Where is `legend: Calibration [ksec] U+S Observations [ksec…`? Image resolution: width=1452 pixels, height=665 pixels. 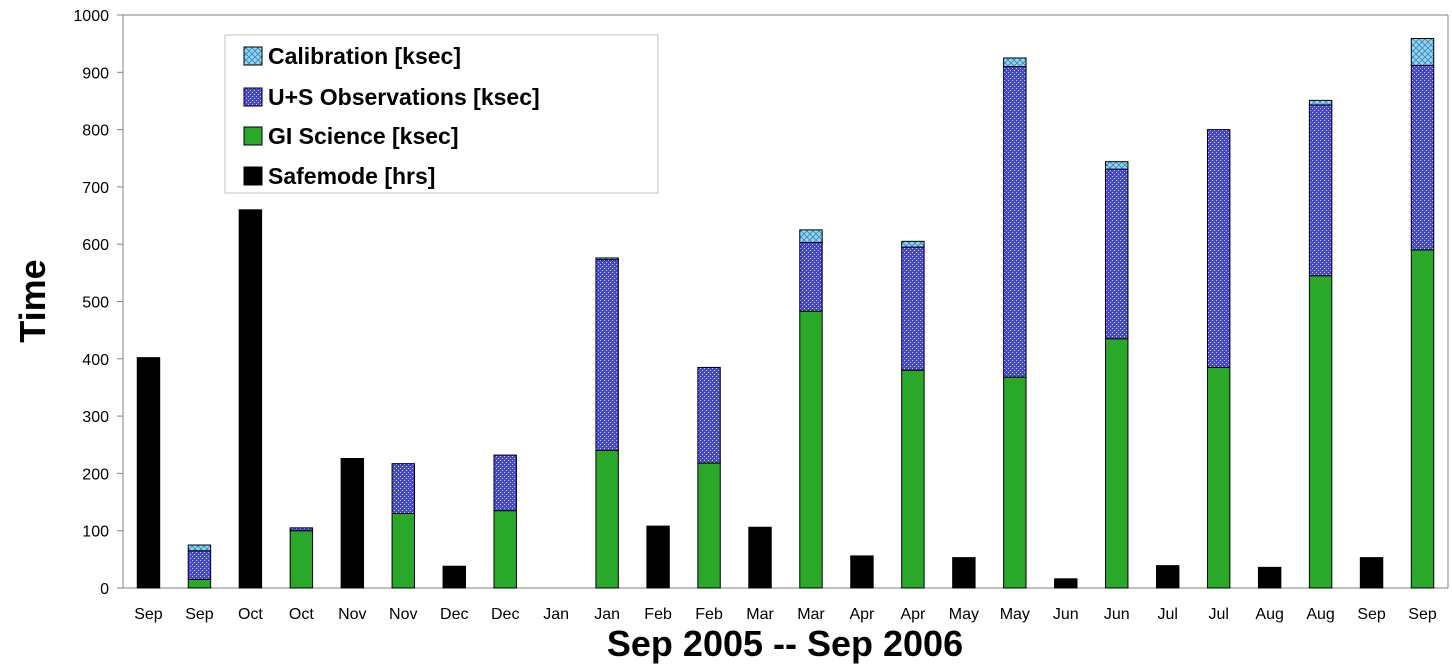
legend: Calibration [ksec] U+S Observations [ksec… is located at coordinates (441, 114).